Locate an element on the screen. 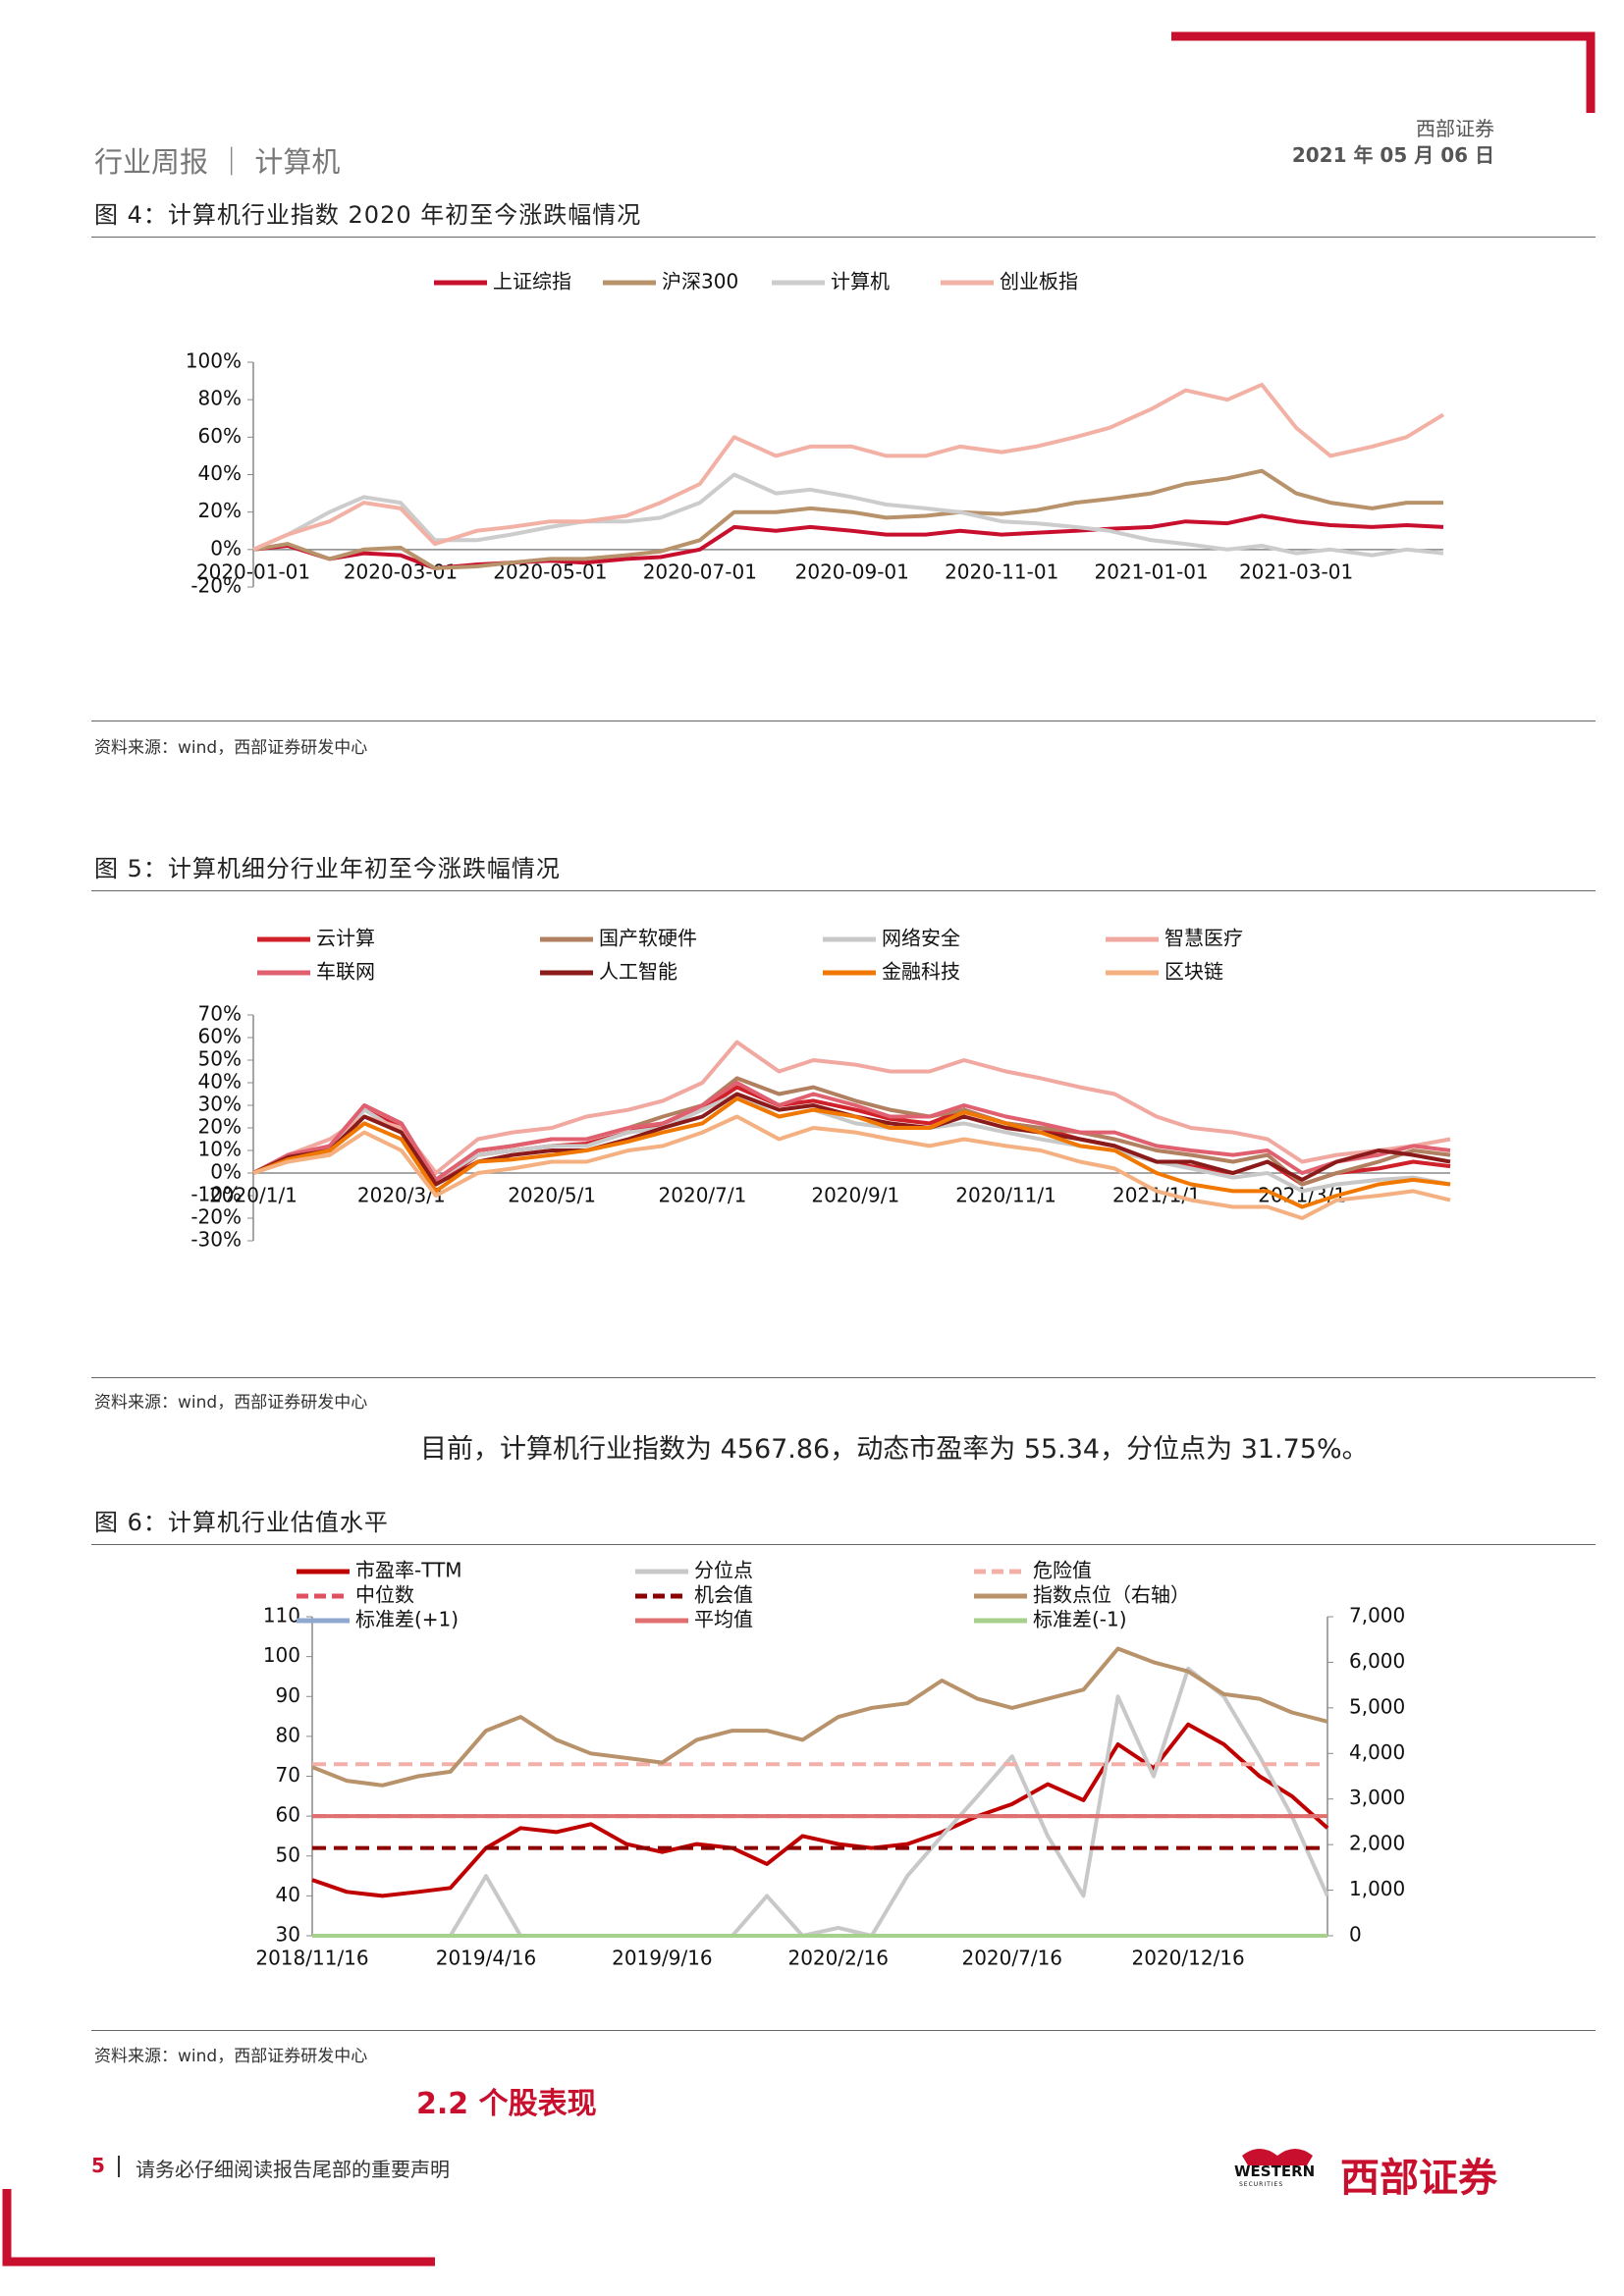 The image size is (1624, 2296). legend-label: 国产软硬件 is located at coordinates (648, 938).